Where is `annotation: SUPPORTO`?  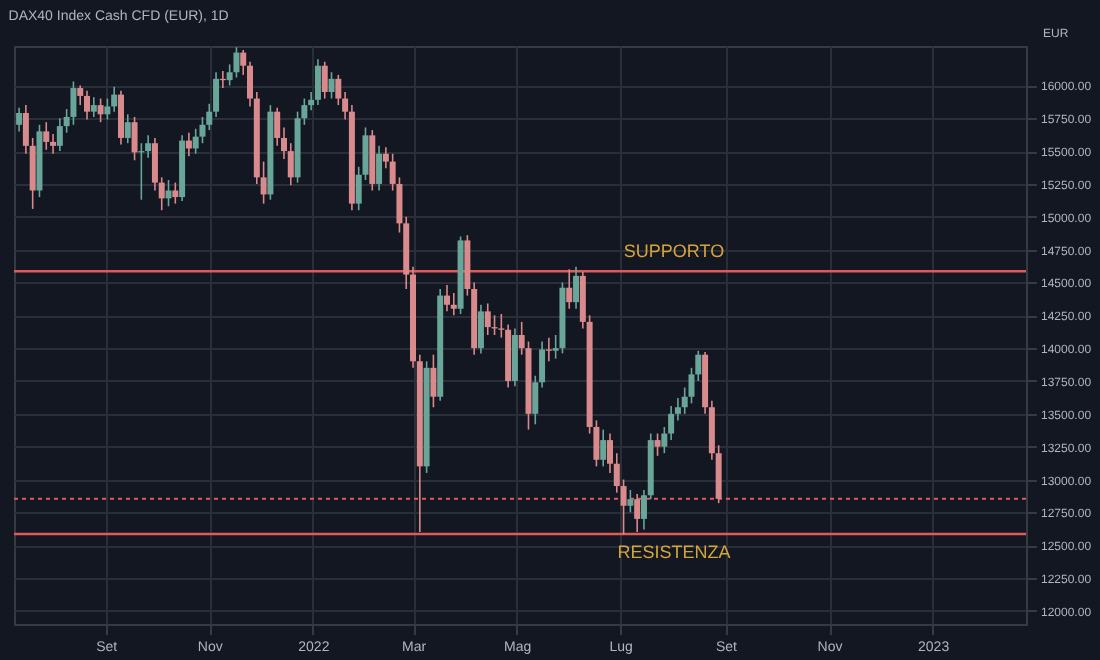
annotation: SUPPORTO is located at coordinates (674, 251).